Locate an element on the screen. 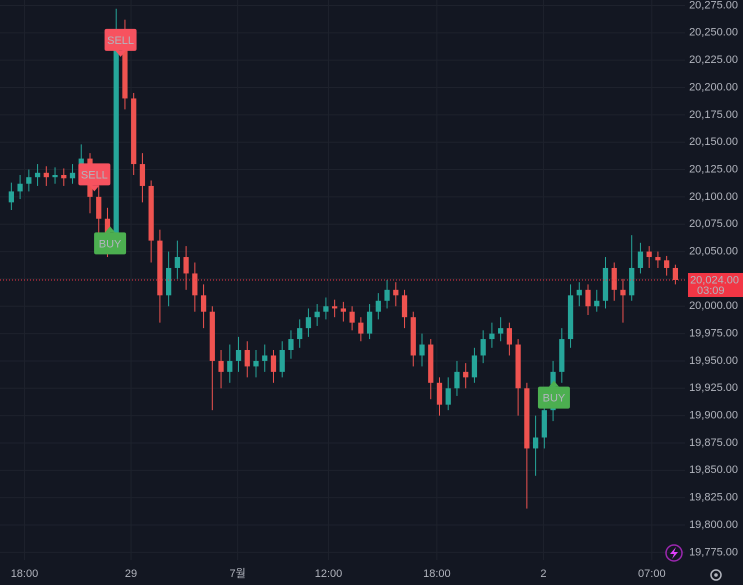 Image resolution: width=743 pixels, height=585 pixels. settings-icon is located at coordinates (716, 575).